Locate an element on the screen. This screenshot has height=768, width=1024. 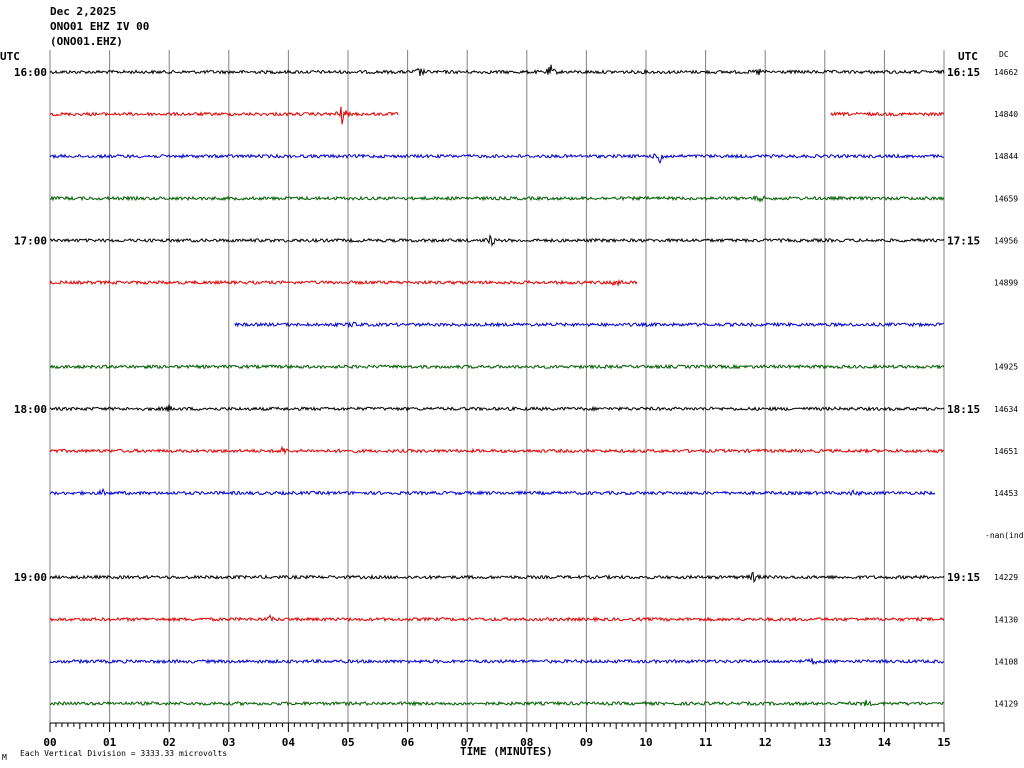
dc-header-label: DC is located at coordinates (1004, 54).